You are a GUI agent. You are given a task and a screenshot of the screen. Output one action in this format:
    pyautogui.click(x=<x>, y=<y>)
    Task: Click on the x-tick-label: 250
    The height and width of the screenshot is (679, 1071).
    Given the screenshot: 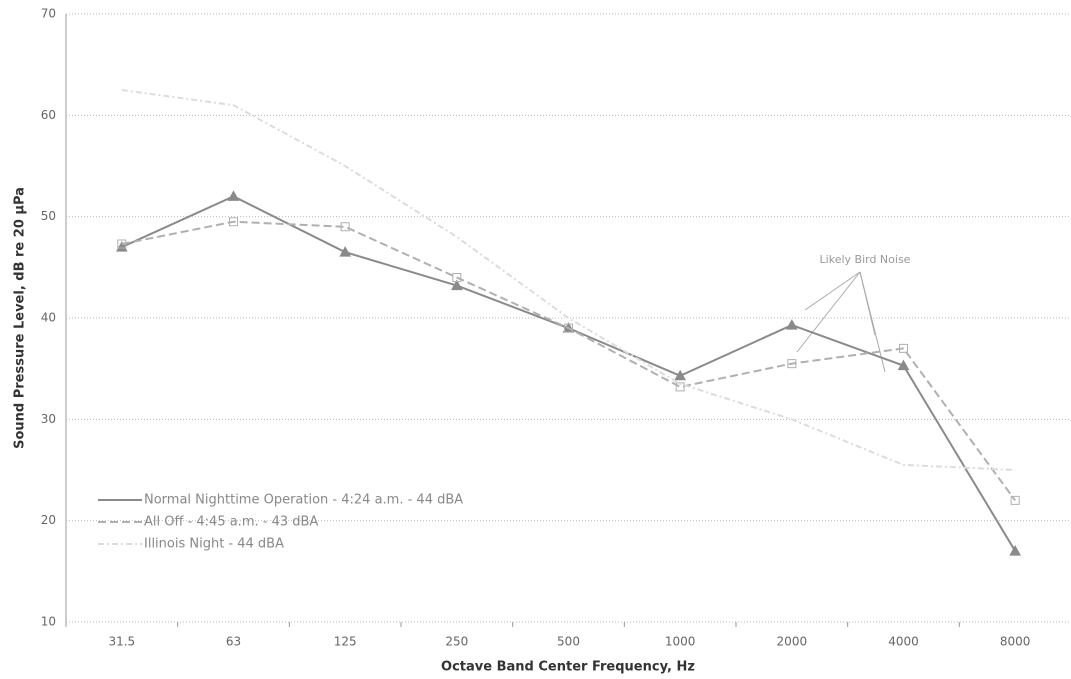 What is the action you would take?
    pyautogui.click(x=456, y=642)
    